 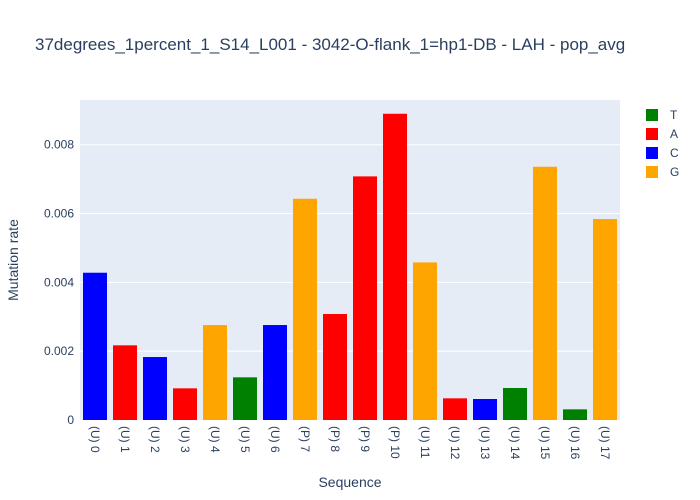 I want to click on x-tick-label: (U) 1, so click(x=125, y=439).